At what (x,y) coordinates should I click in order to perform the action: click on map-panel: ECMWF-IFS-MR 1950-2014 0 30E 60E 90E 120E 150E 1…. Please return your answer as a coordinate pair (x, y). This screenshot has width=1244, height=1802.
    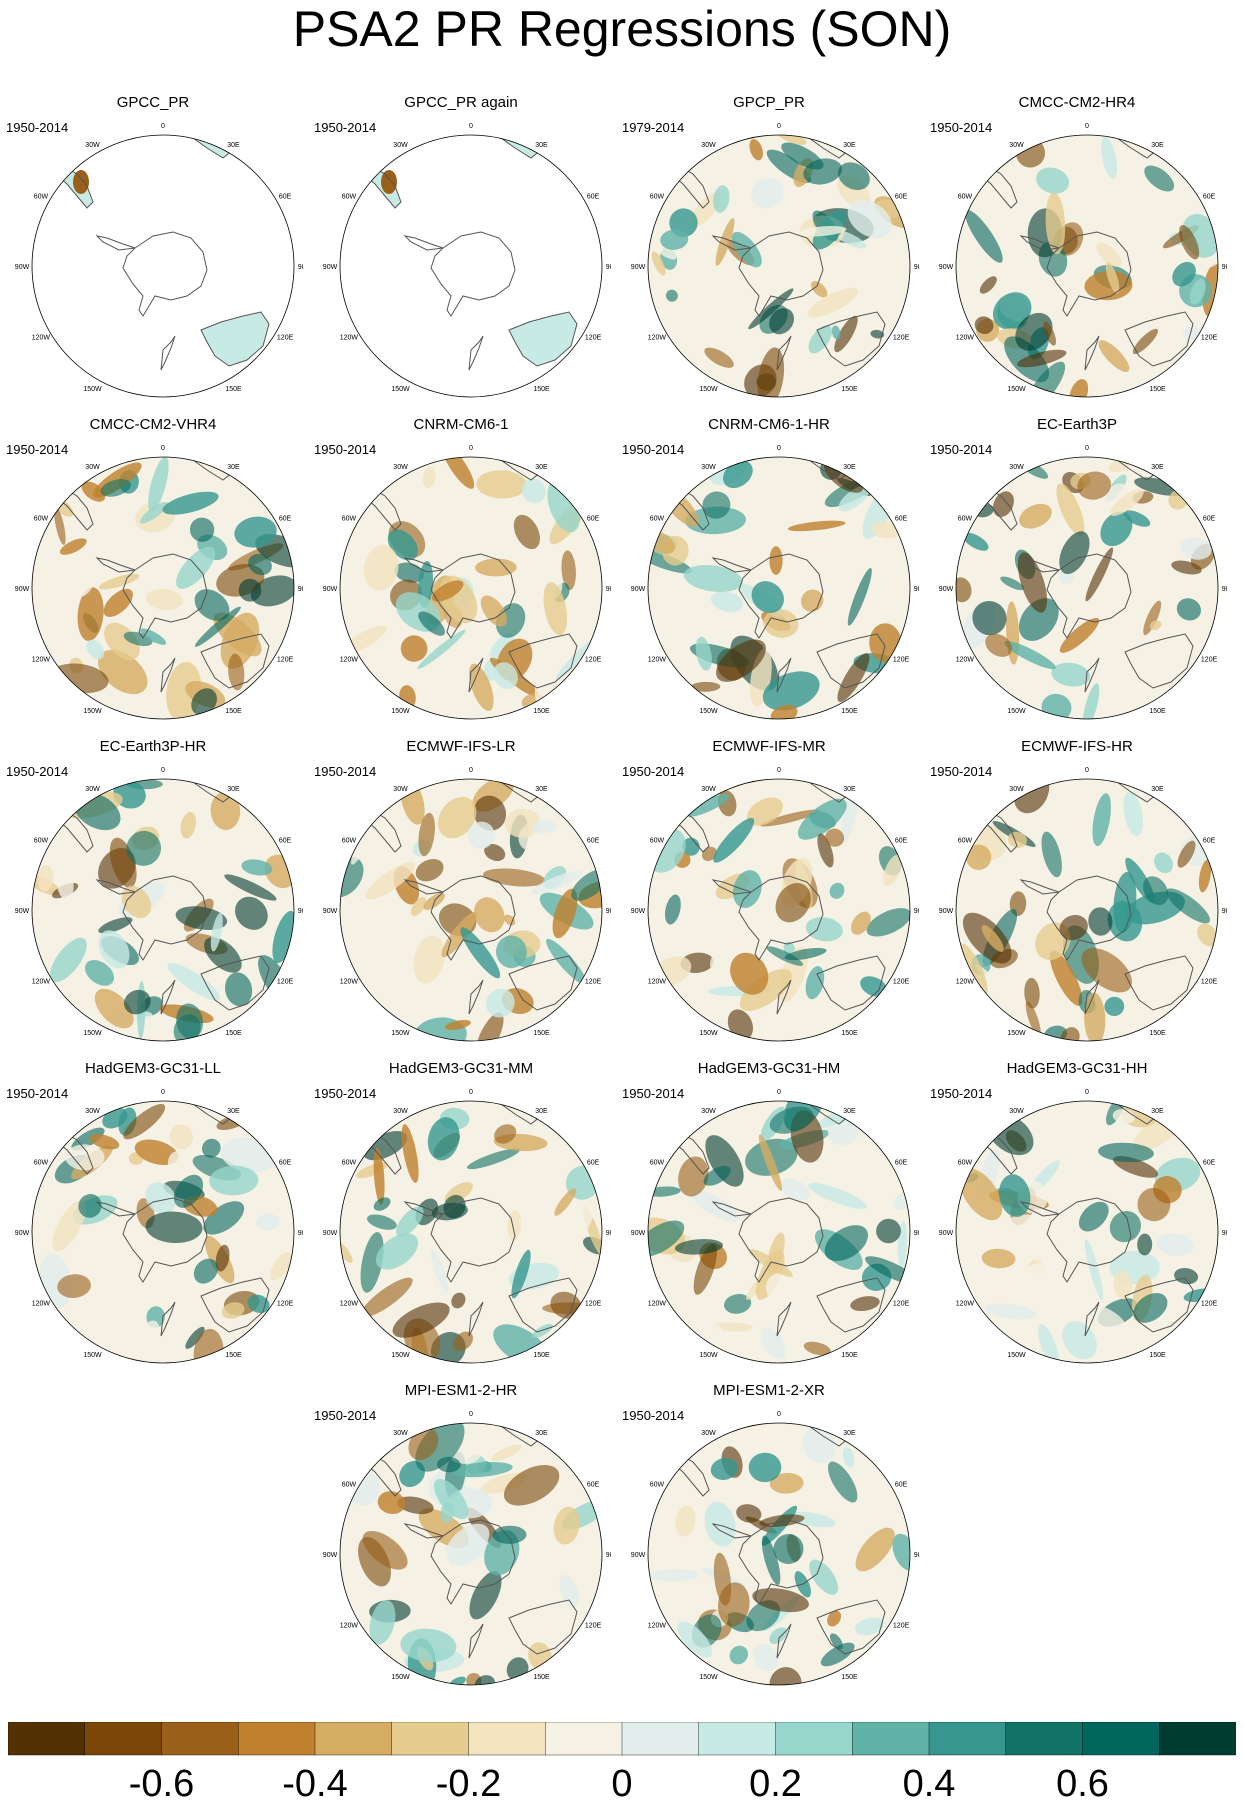
    Looking at the image, I should click on (769, 890).